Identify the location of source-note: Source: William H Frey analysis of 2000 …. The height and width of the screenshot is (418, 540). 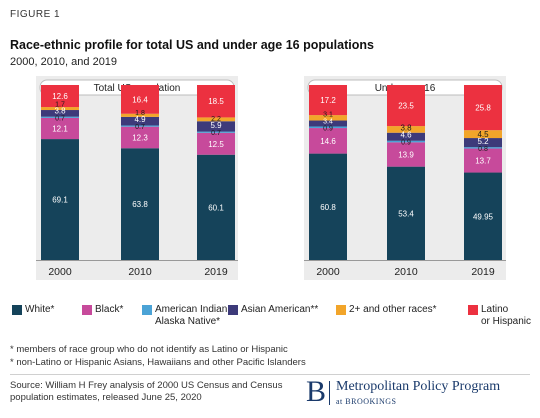
(146, 391).